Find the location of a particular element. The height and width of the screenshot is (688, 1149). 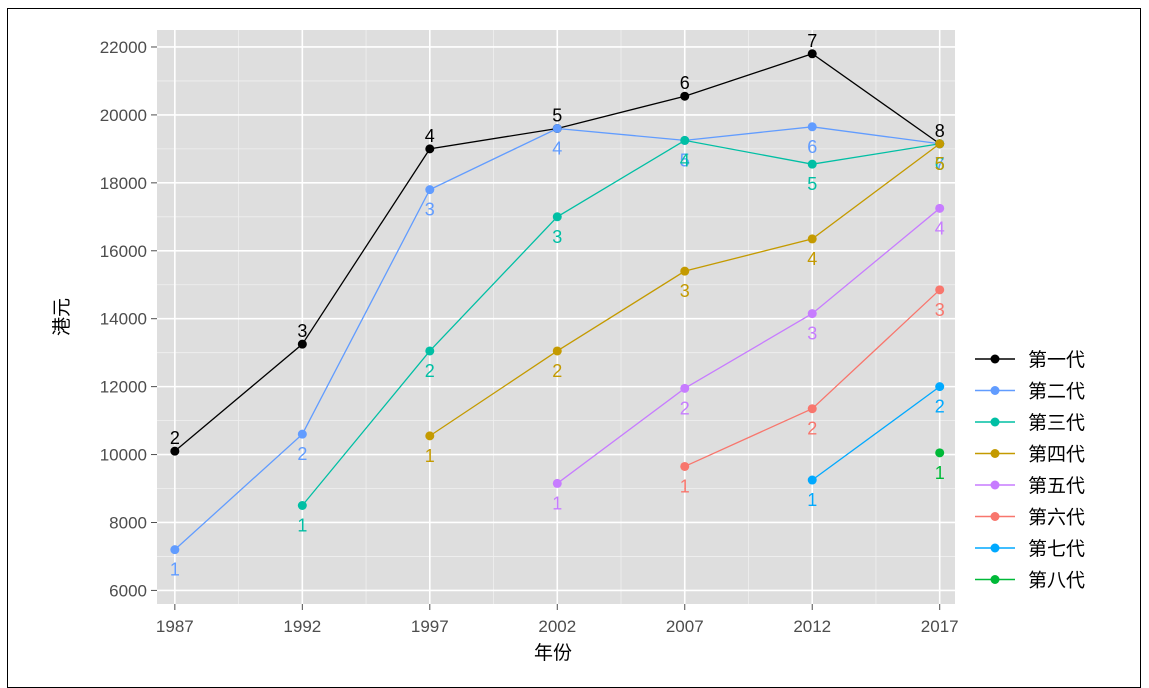

x-tick-label: 1997 is located at coordinates (430, 626).